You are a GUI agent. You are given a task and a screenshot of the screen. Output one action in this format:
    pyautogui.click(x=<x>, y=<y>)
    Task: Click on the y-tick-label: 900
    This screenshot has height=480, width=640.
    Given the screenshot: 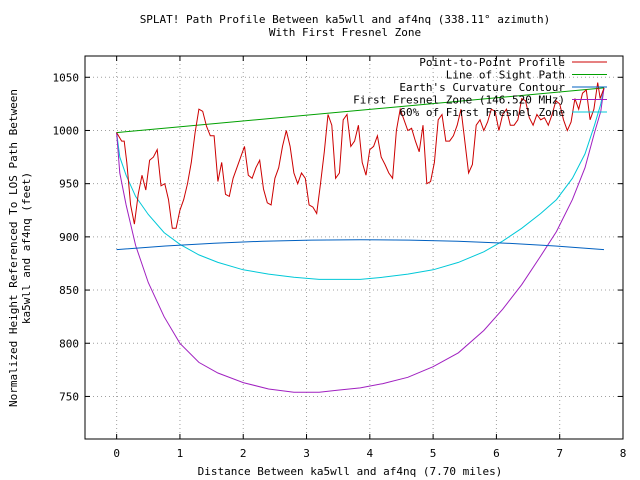 What is the action you would take?
    pyautogui.click(x=69, y=237)
    